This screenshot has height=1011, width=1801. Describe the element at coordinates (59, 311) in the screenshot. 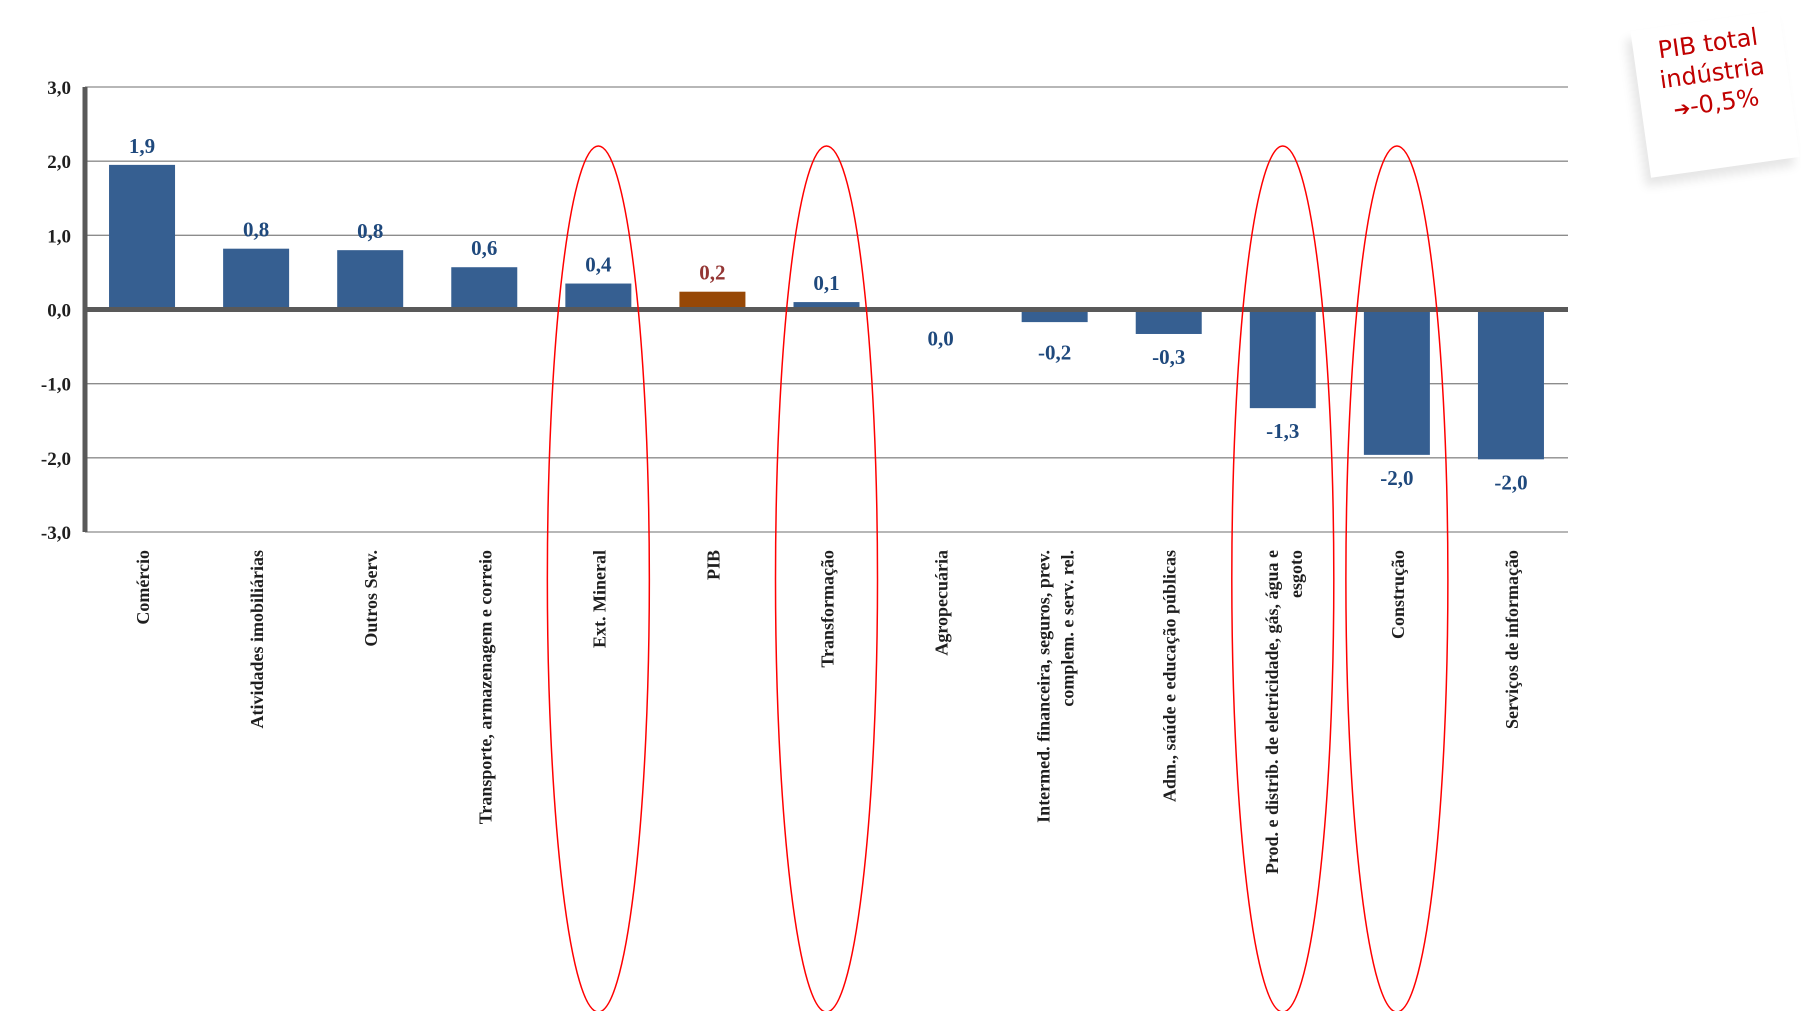

I see `y-tick-label: 0,0` at that location.